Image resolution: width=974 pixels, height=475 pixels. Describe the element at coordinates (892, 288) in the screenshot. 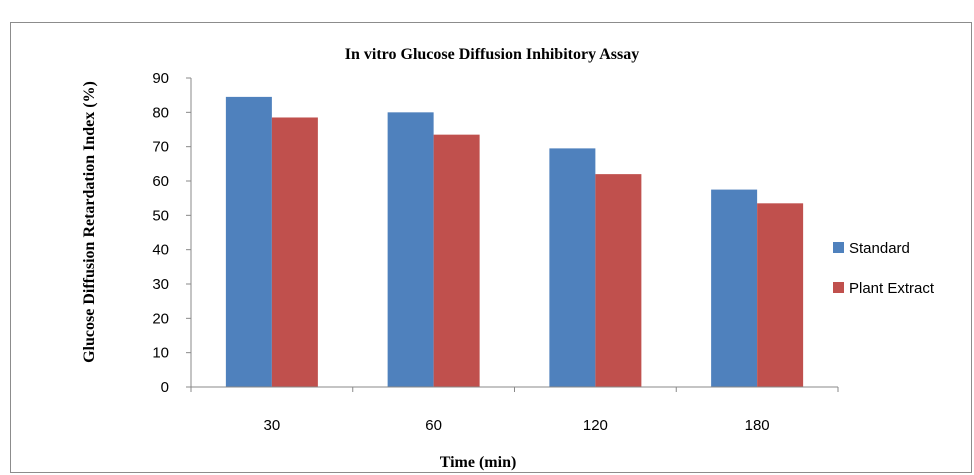

I see `legend-label: Plant Extract` at that location.